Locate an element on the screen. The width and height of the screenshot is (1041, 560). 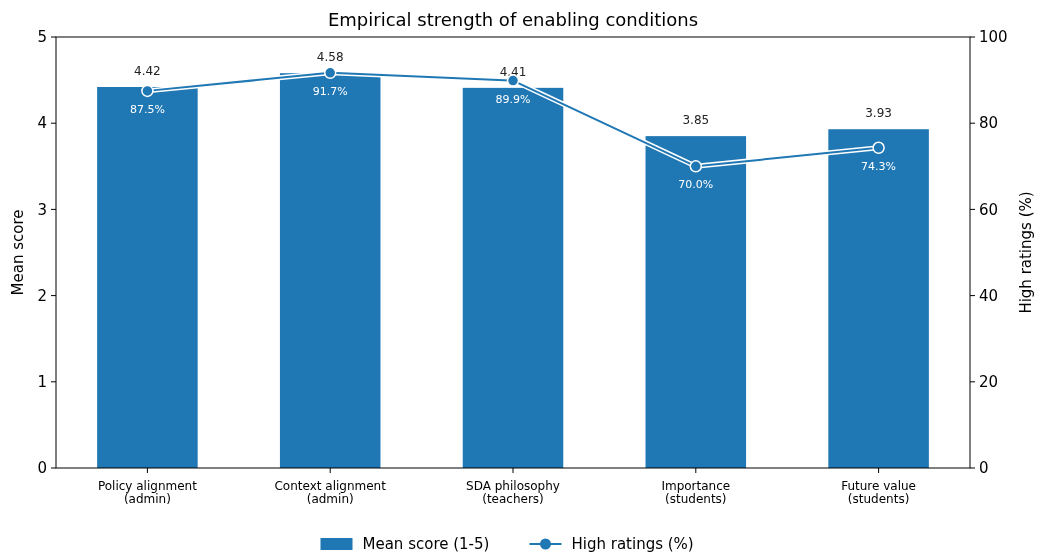
y2-tick-label: 40 is located at coordinates (989, 295).